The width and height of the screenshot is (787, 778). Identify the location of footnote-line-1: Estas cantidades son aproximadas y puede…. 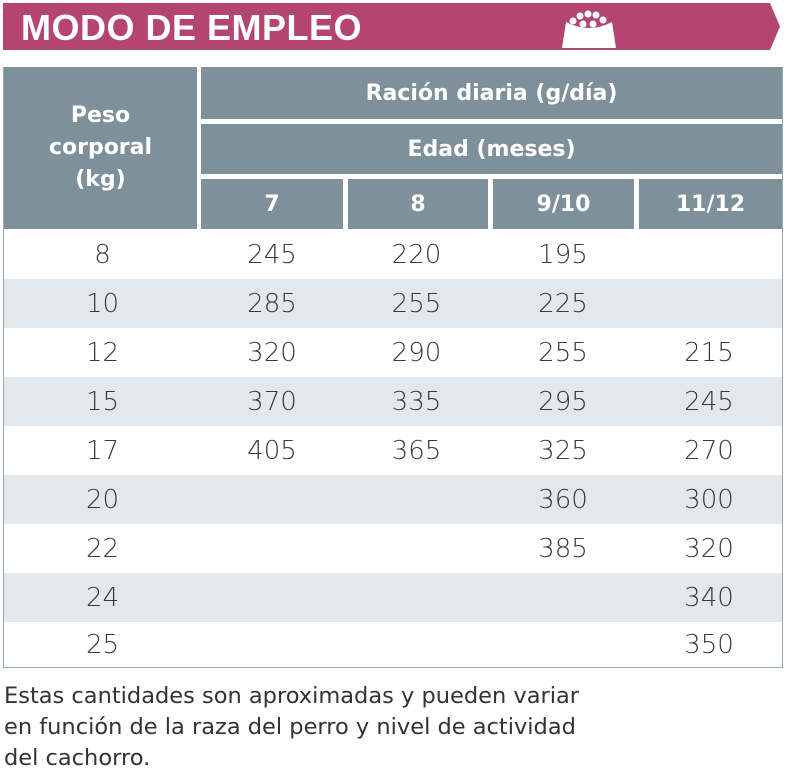
(292, 696).